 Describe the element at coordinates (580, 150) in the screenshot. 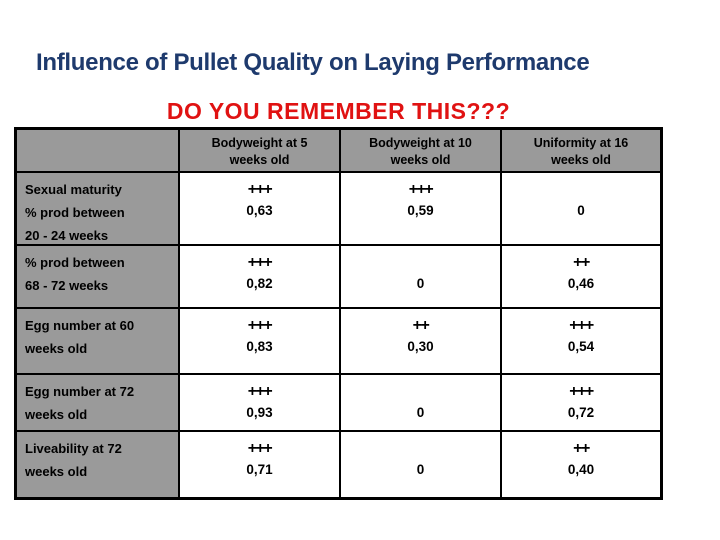

I see `column-header-uniformity-16wk: Uniformity at 16 weeks old` at that location.